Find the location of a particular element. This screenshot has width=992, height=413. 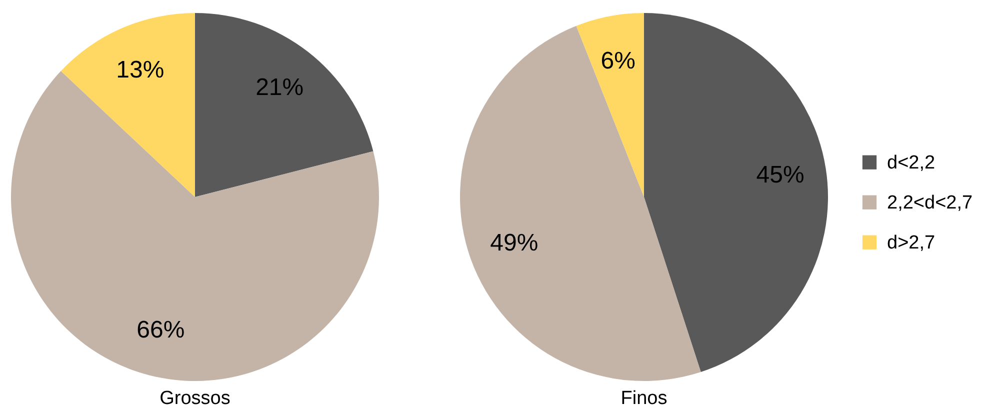

data-label: 21% is located at coordinates (280, 87).